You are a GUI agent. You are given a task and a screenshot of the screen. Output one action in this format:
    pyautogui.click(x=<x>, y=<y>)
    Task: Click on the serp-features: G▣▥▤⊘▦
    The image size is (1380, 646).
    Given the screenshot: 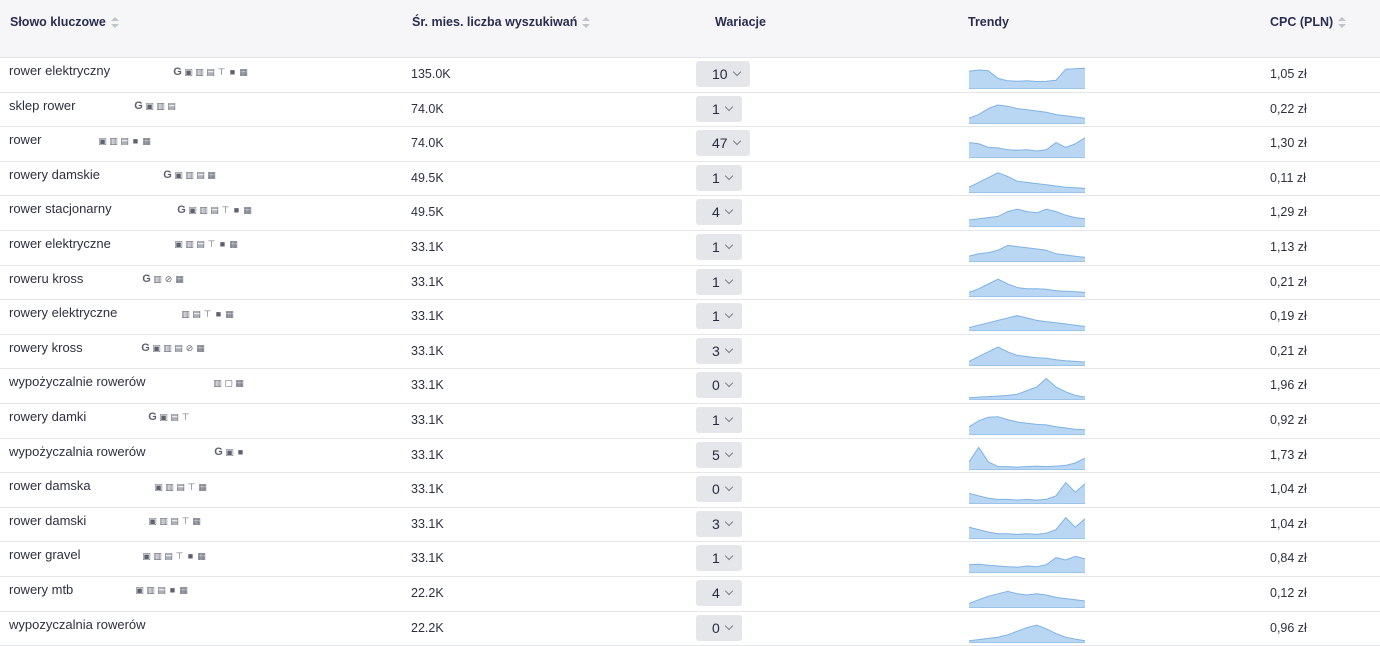 What is the action you would take?
    pyautogui.click(x=173, y=349)
    